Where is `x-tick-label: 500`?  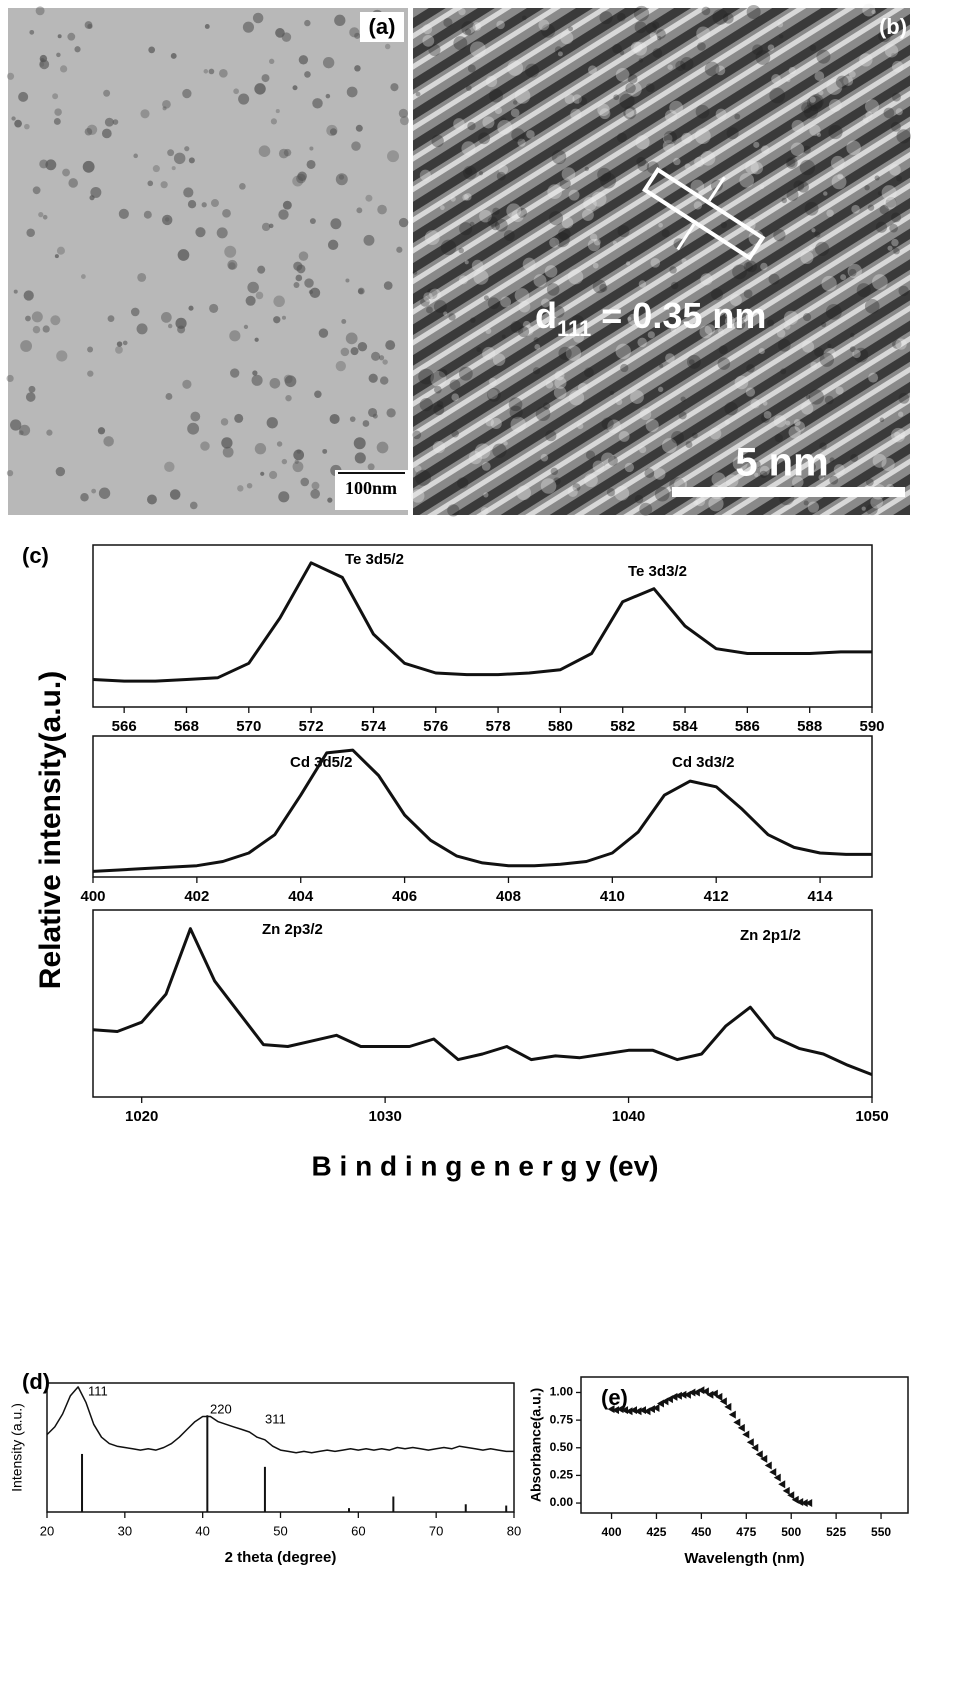 x-tick-label: 500 is located at coordinates (791, 1532).